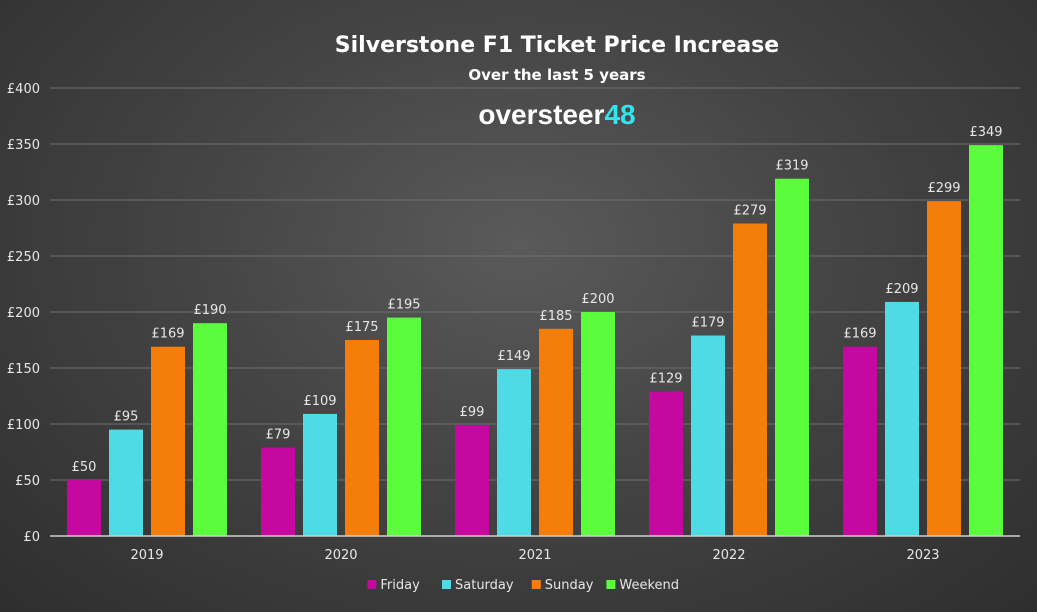  I want to click on y-tick-label: £300, so click(23, 201).